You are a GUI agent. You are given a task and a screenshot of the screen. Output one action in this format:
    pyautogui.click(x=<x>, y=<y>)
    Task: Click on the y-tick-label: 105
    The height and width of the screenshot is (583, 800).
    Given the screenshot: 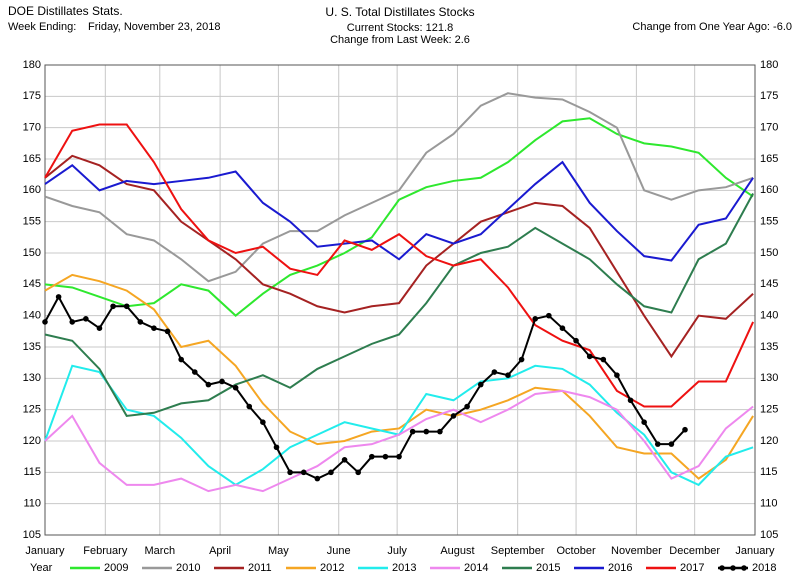 What is the action you would take?
    pyautogui.click(x=32, y=535)
    